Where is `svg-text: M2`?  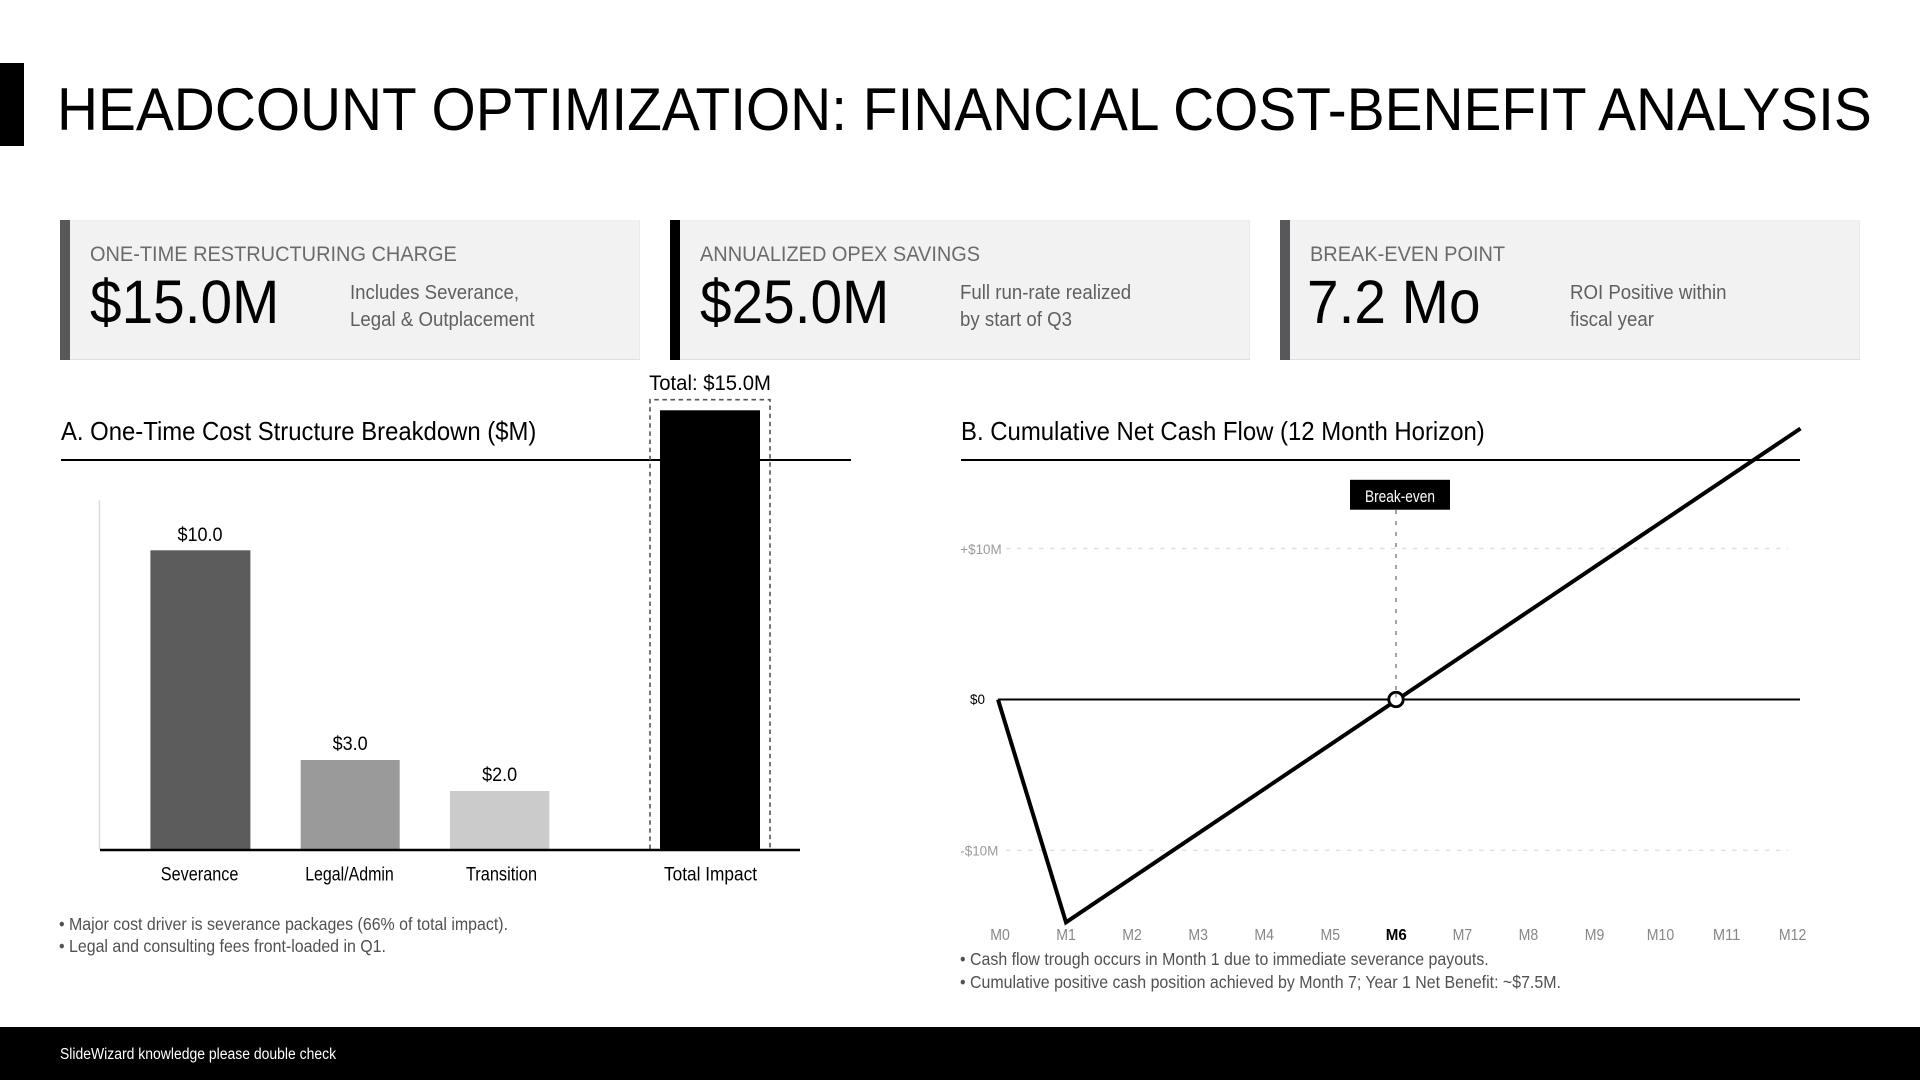
svg-text: M2 is located at coordinates (1132, 935).